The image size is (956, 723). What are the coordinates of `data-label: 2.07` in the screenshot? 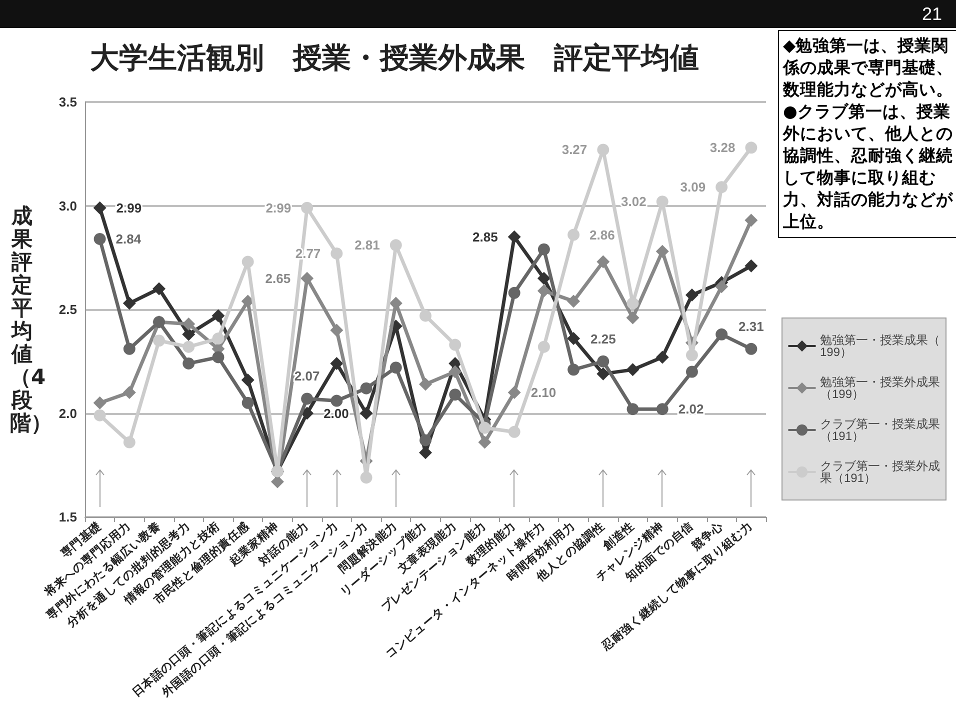 It's located at (307, 376).